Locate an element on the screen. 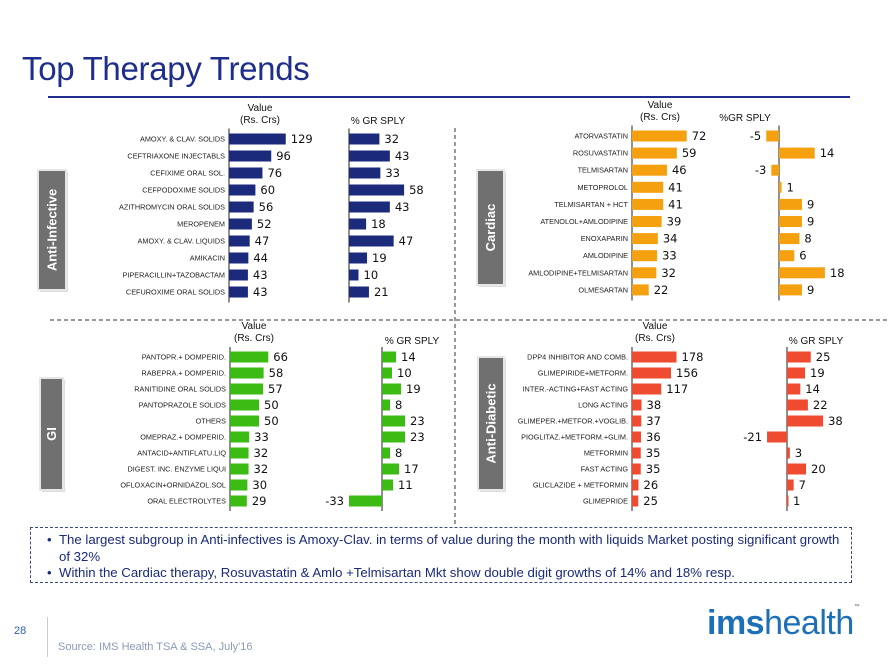  growth-data-label: 20 is located at coordinates (818, 469).